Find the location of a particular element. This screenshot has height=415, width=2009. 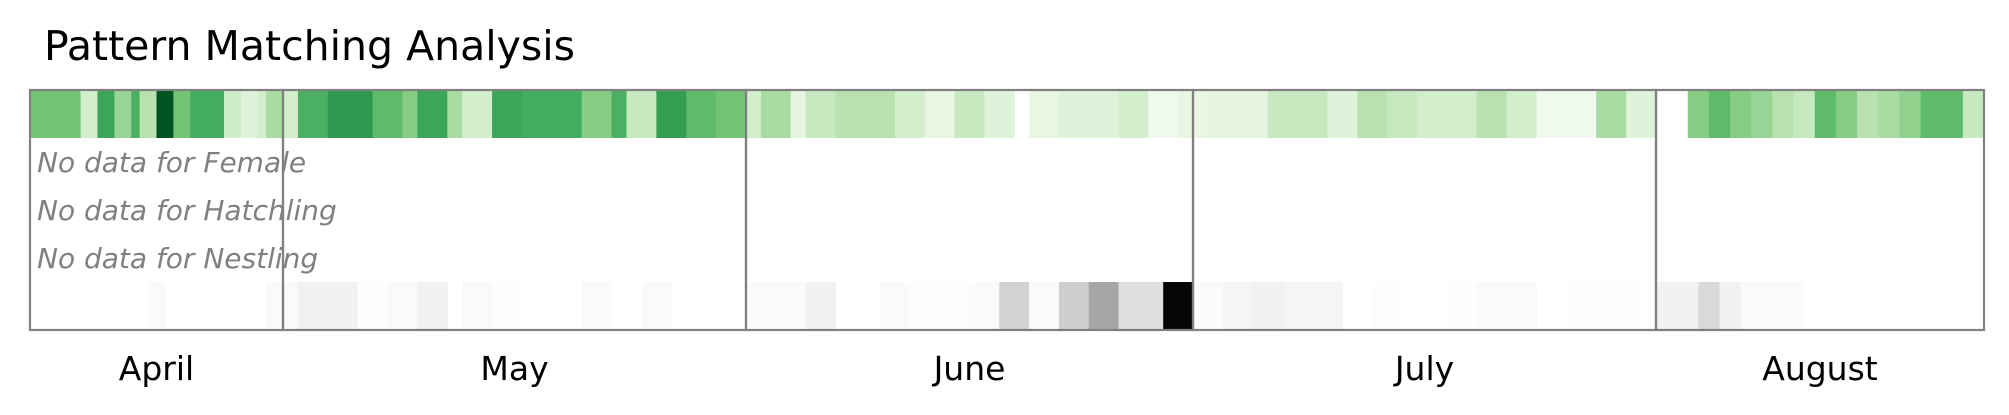

month-label: July is located at coordinates (1423, 368).